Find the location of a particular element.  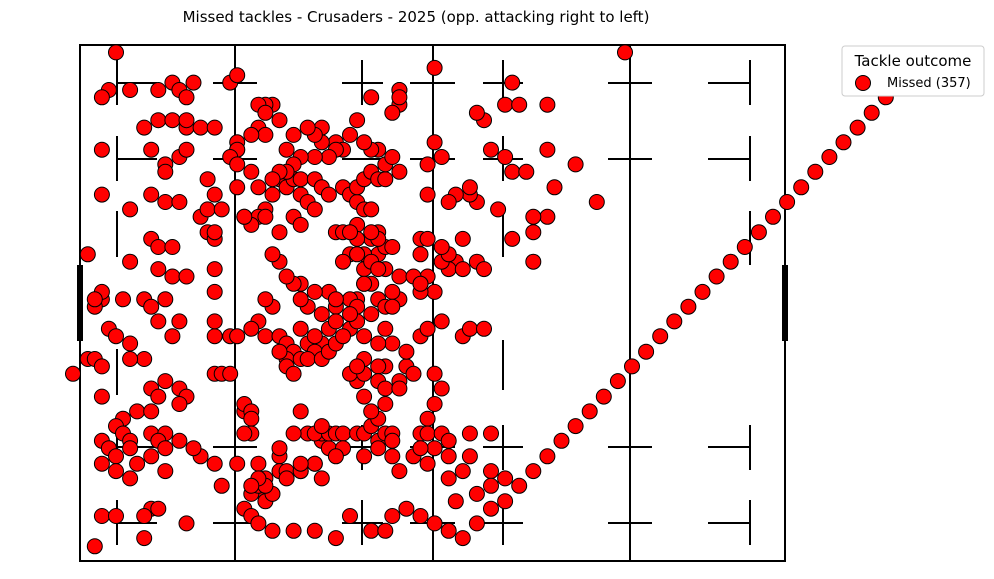

legend-label: Missed (357) is located at coordinates (929, 83).